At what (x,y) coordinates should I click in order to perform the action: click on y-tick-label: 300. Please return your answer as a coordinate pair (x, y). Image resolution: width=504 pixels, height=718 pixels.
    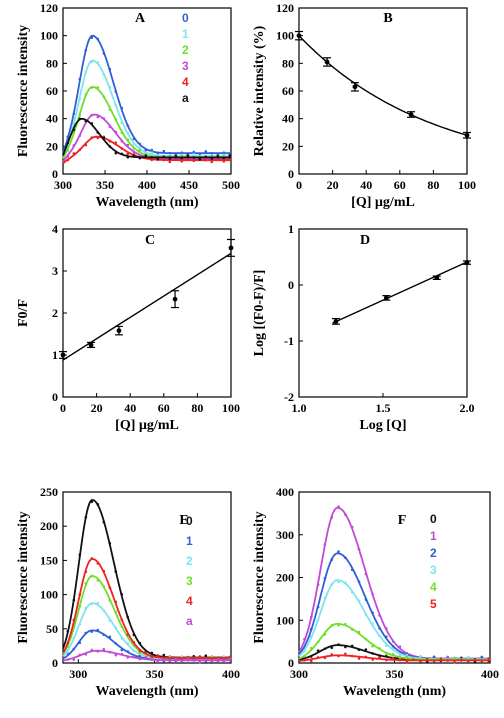
    Looking at the image, I should click on (285, 535).